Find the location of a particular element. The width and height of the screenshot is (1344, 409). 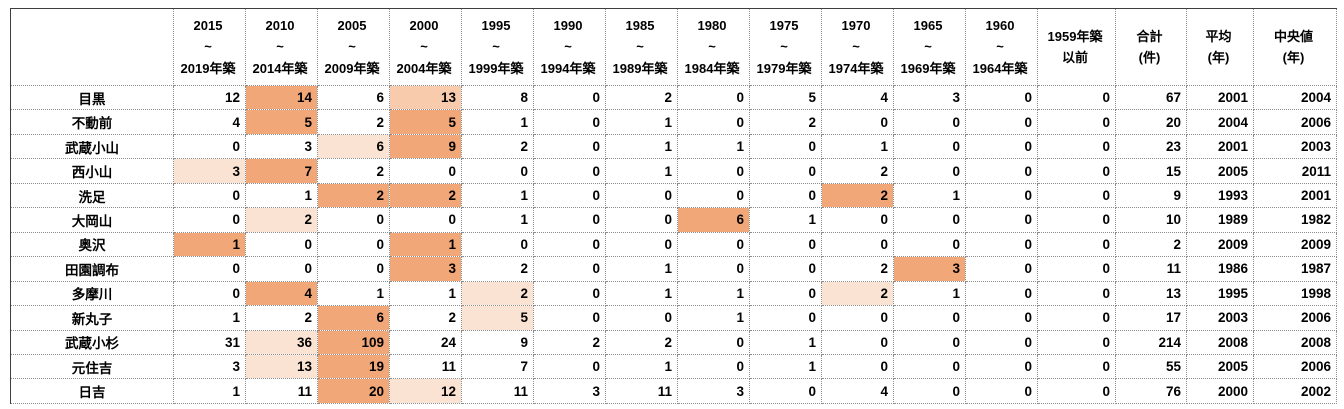

station-cell: 多摩川 is located at coordinates (92, 293).